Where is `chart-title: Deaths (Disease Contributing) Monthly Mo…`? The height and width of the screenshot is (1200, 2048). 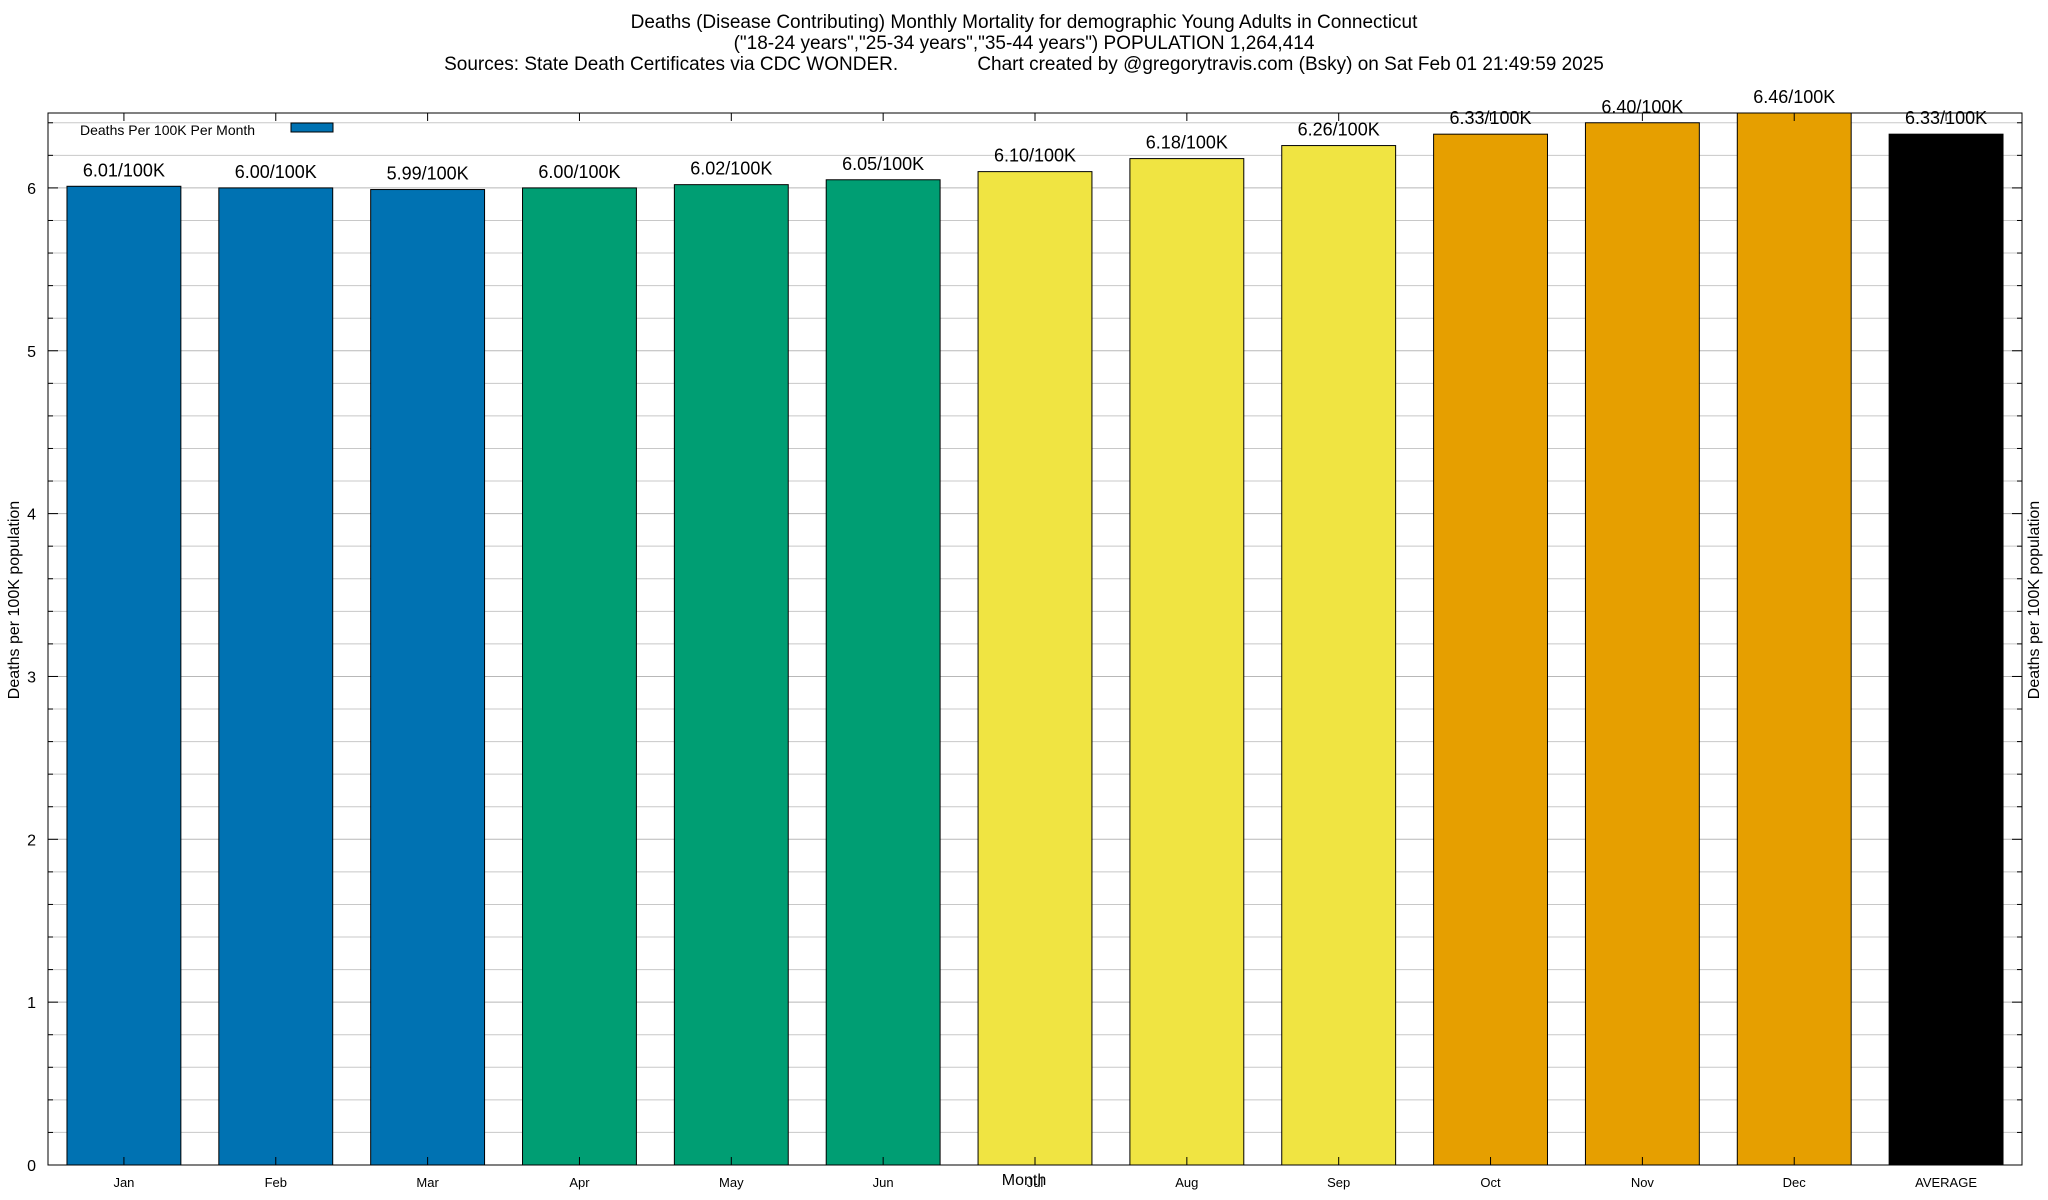
chart-title: Deaths (Disease Contributing) Monthly Mo… is located at coordinates (1024, 22).